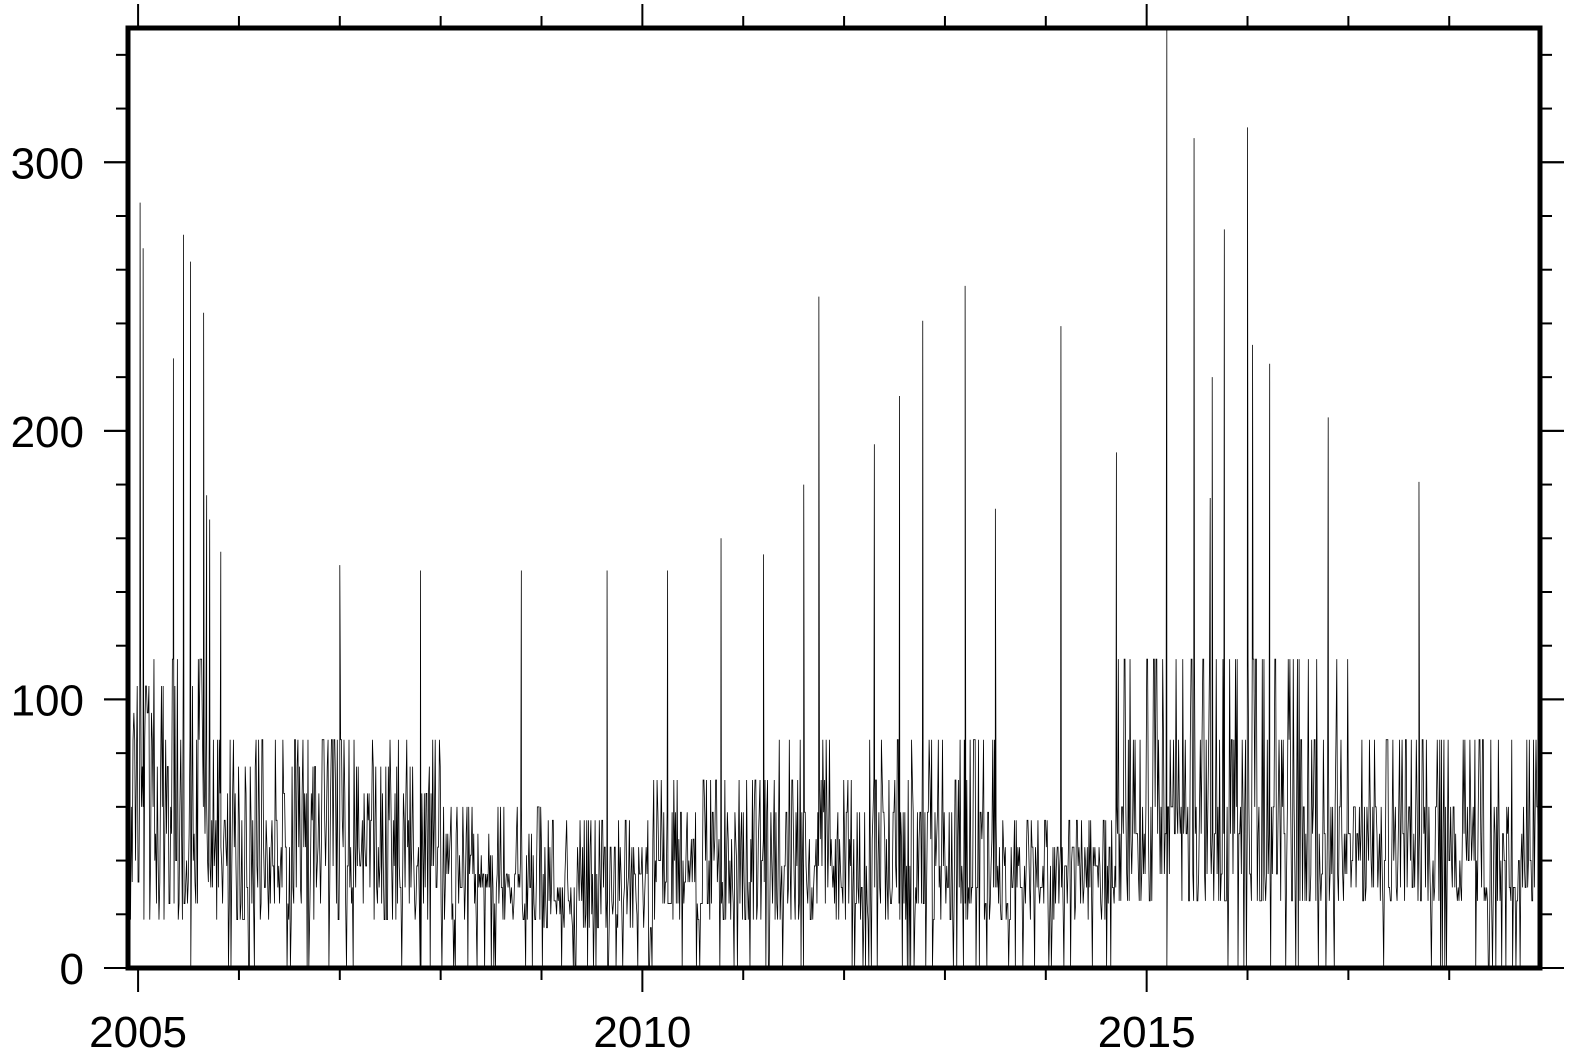 The width and height of the screenshot is (1572, 1060). I want to click on x-tick-label: 2005, so click(138, 1031).